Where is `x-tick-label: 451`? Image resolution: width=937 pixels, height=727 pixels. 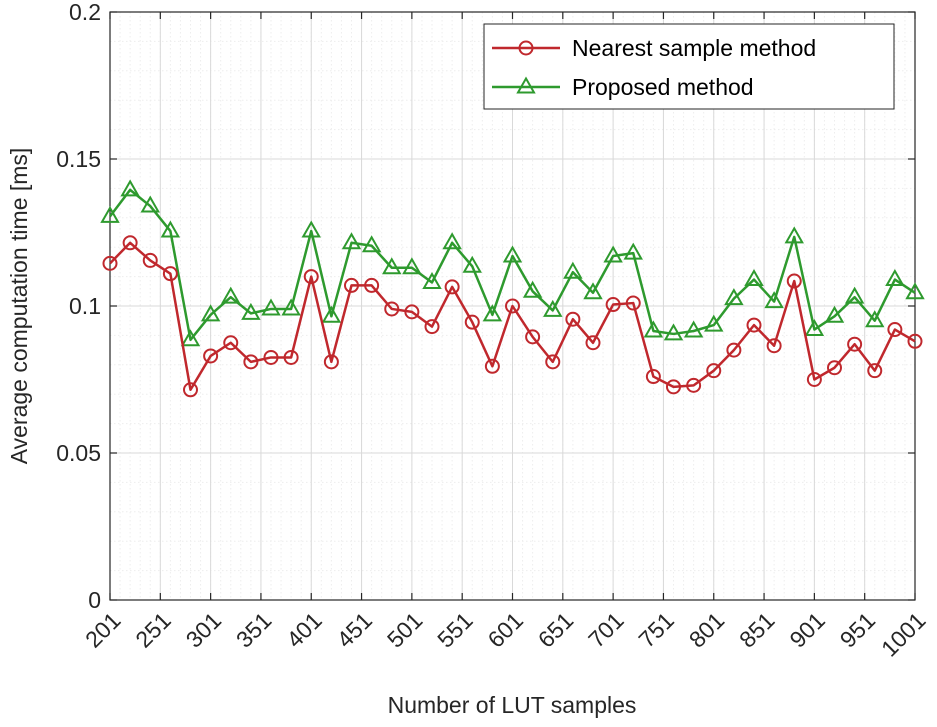 x-tick-label: 451 is located at coordinates (355, 630).